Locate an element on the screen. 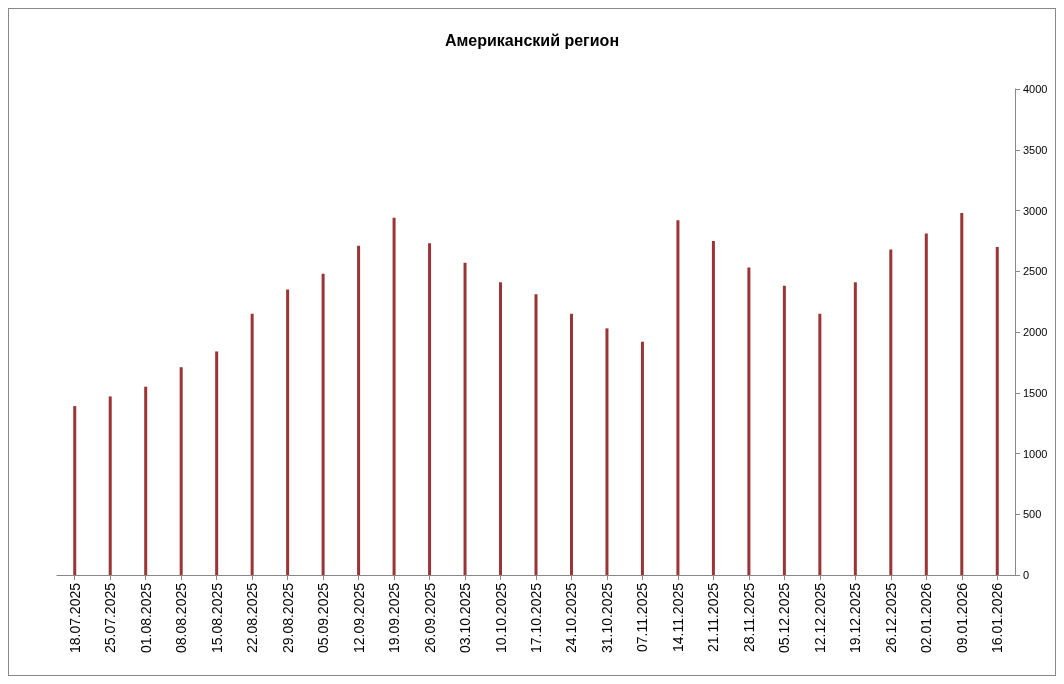 This screenshot has height=684, width=1064. y-tick-label: 2000 is located at coordinates (1035, 332).